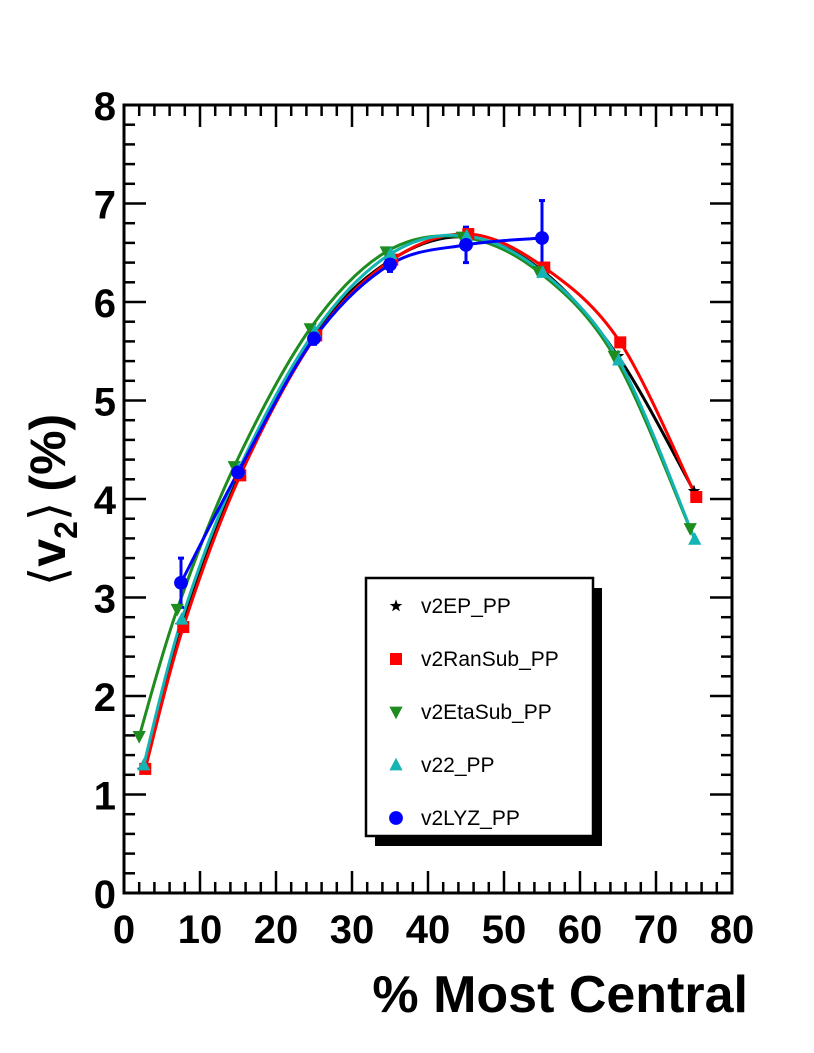 The image size is (814, 1053). What do you see at coordinates (504, 930) in the screenshot?
I see `x-tick-label: 50` at bounding box center [504, 930].